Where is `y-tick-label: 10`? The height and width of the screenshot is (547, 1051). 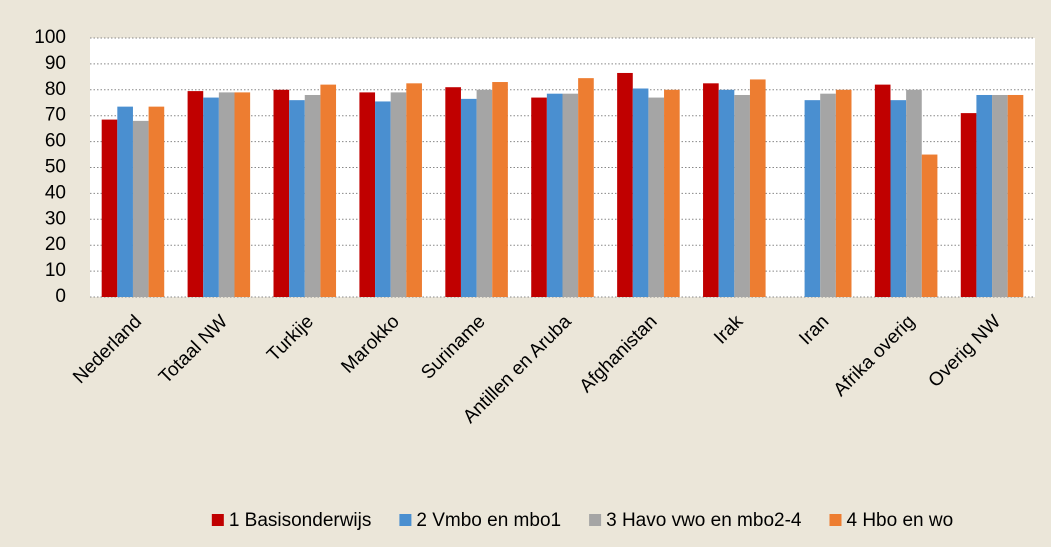 y-tick-label: 10 is located at coordinates (55, 270).